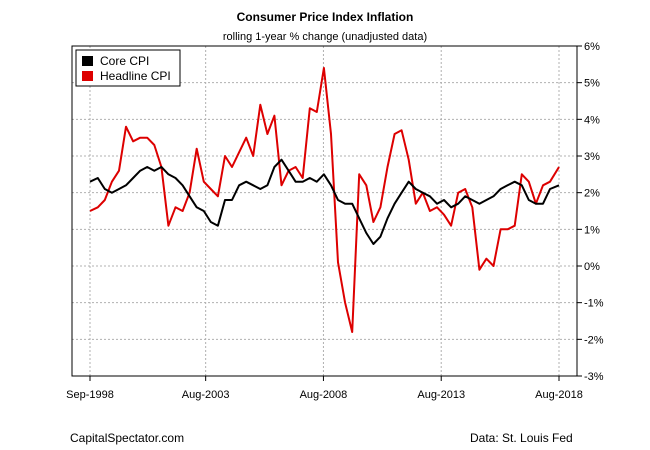 The image size is (650, 450). Describe the element at coordinates (87, 76) in the screenshot. I see `legend-swatch-headline-cpi` at that location.